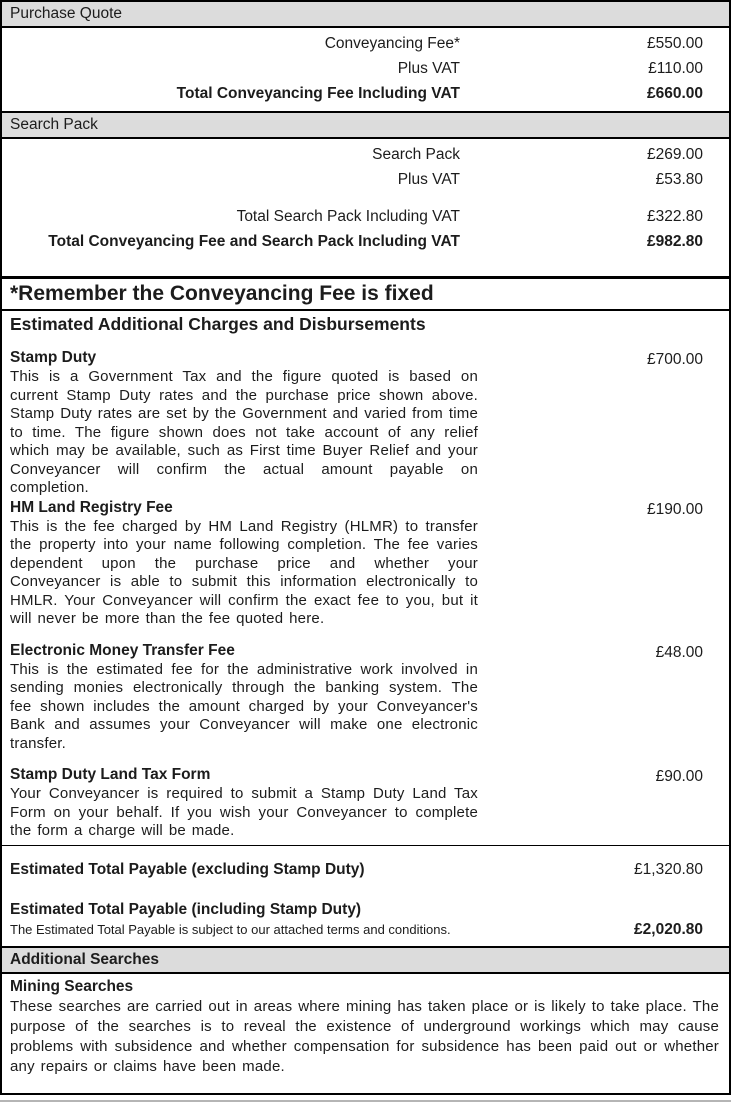 The image size is (731, 1104). Describe the element at coordinates (679, 179) in the screenshot. I see `fee-value: £53.80` at that location.